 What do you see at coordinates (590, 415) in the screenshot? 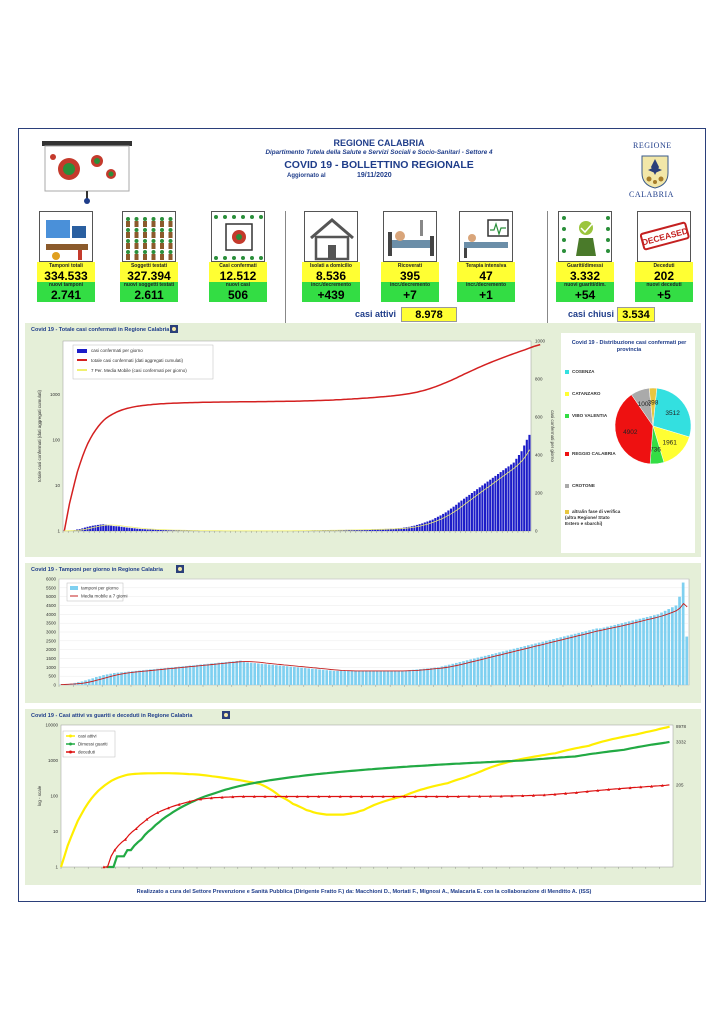
I see `pie-legend-label: VIBO VALENTIA` at bounding box center [590, 415].